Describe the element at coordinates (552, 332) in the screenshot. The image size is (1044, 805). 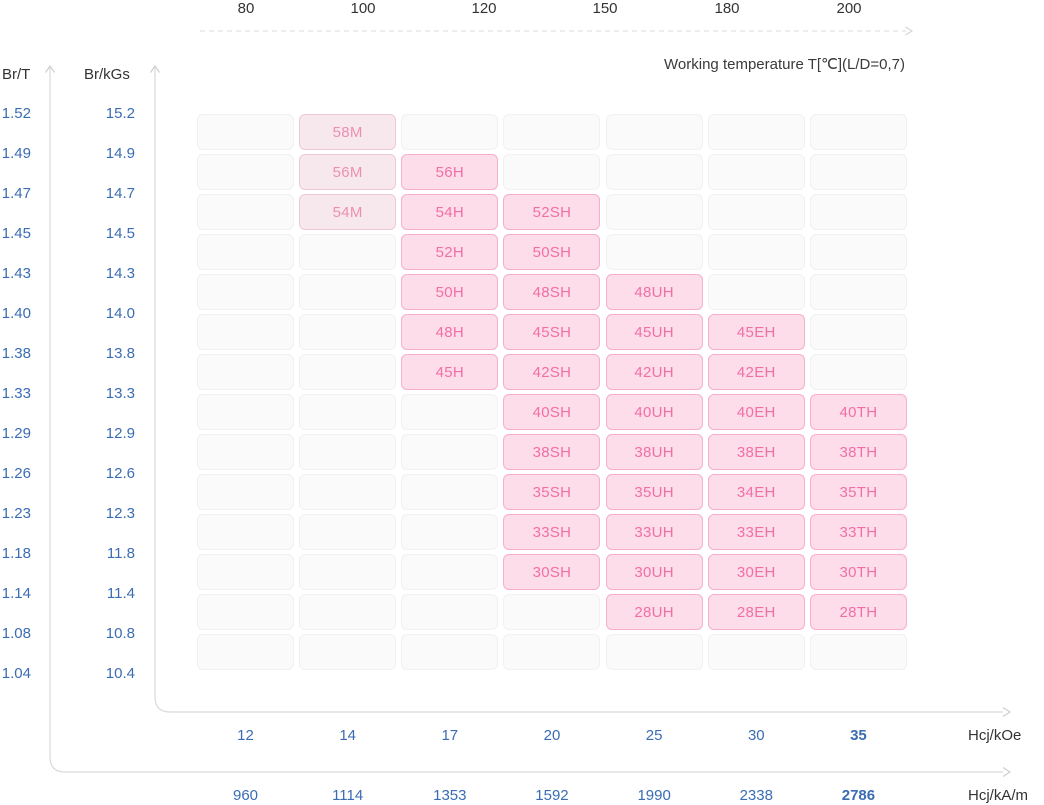
I see `grade-cell-45sh: 45SH` at that location.